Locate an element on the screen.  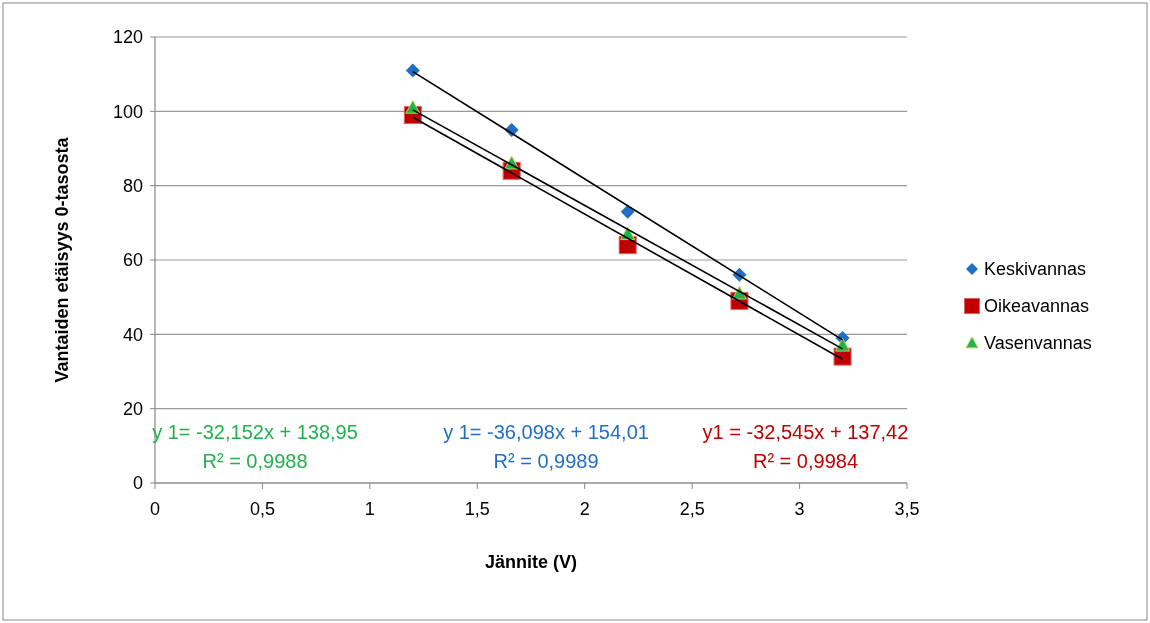
y-axis-title: Vantaiden etäisyys 0-tasosta is located at coordinates (62, 259).